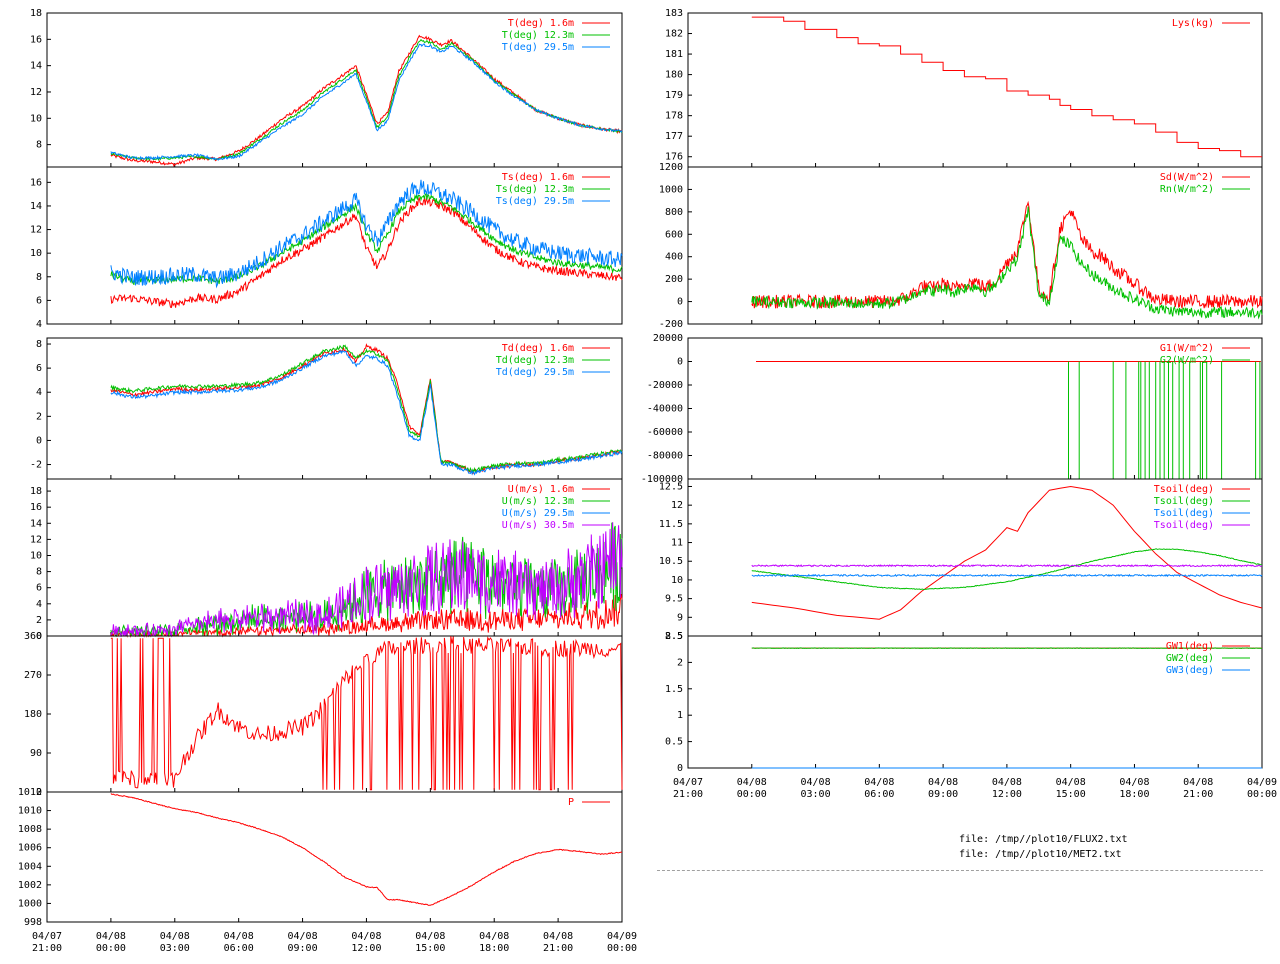 Image resolution: width=1280 pixels, height=964 pixels. What do you see at coordinates (662, 479) in the screenshot?
I see `y-tick-label: -100000` at bounding box center [662, 479].